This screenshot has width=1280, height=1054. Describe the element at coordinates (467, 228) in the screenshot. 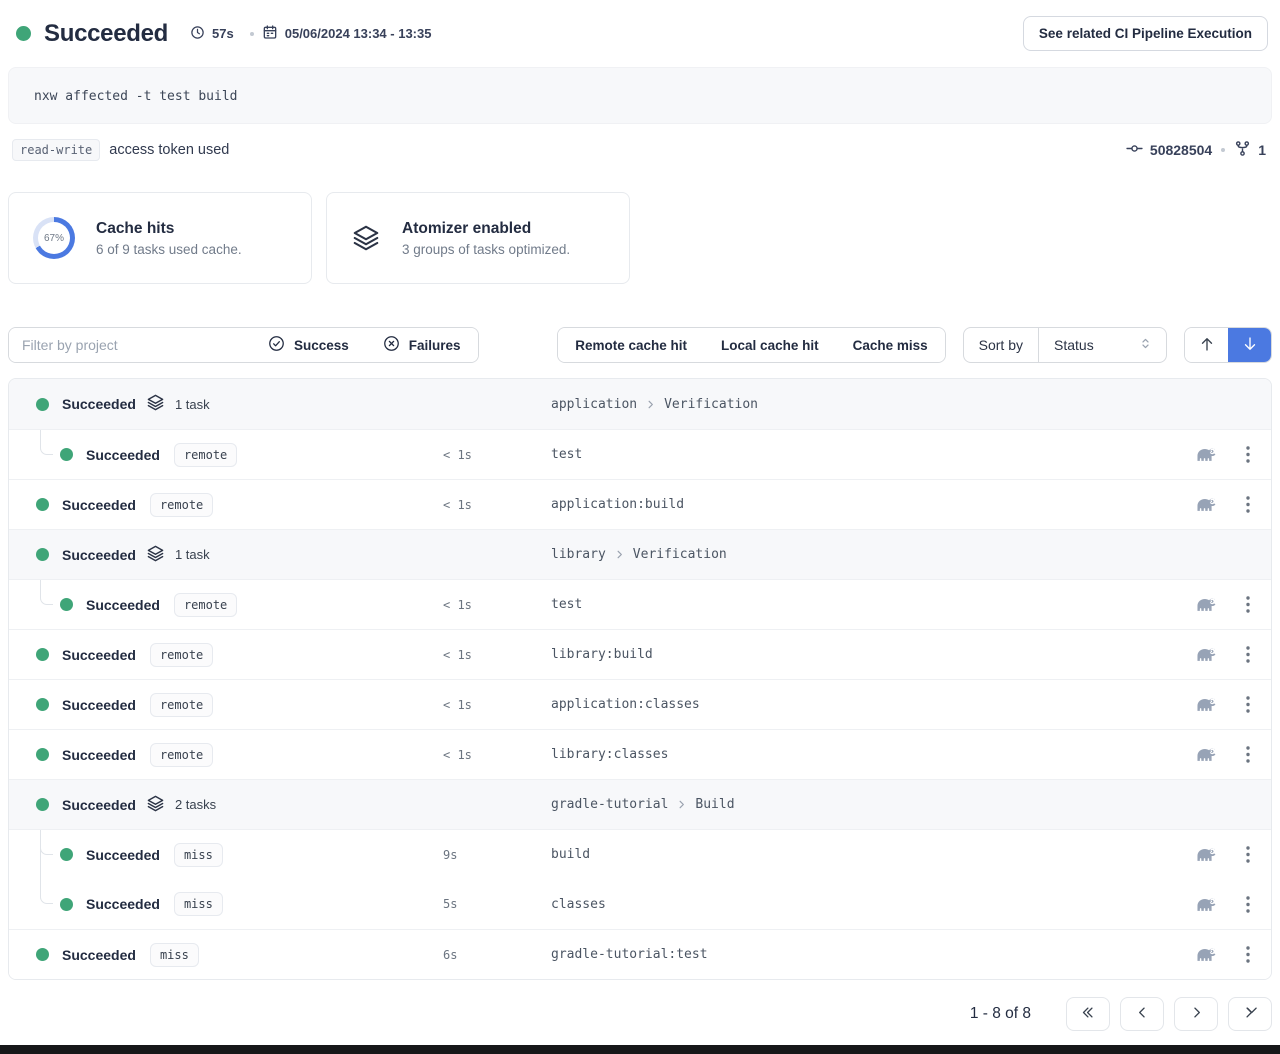

I see `atomizer-title: Atomizer enabled` at that location.